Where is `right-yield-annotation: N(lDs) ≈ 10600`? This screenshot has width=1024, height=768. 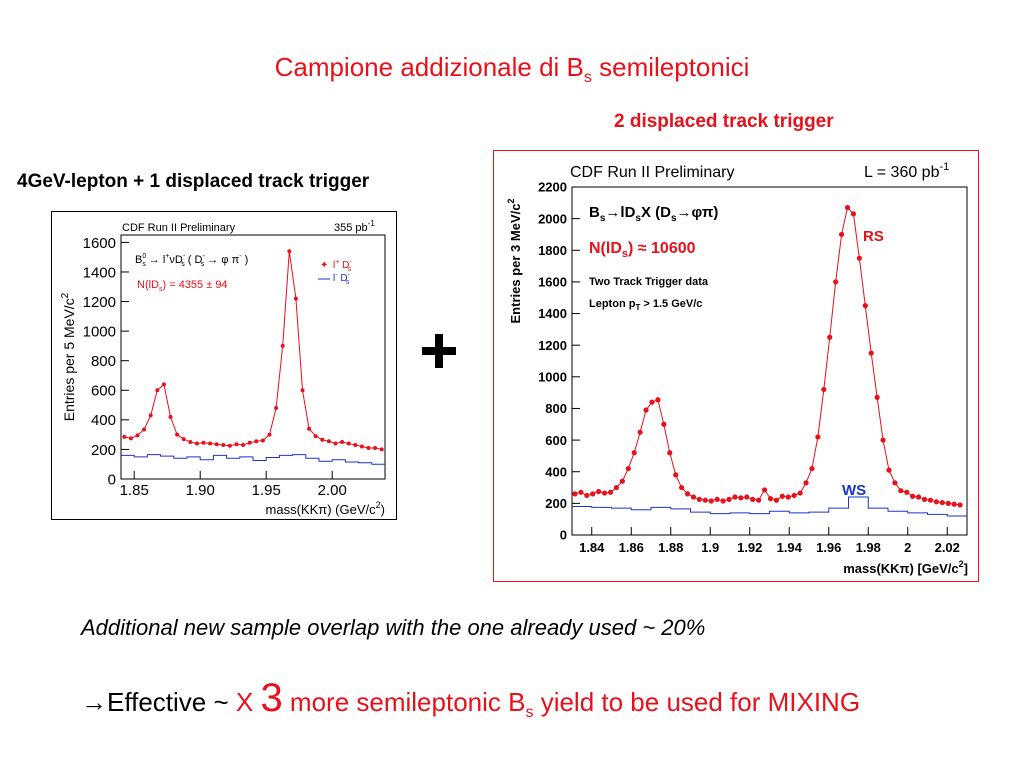 right-yield-annotation: N(lDs) ≈ 10600 is located at coordinates (642, 250).